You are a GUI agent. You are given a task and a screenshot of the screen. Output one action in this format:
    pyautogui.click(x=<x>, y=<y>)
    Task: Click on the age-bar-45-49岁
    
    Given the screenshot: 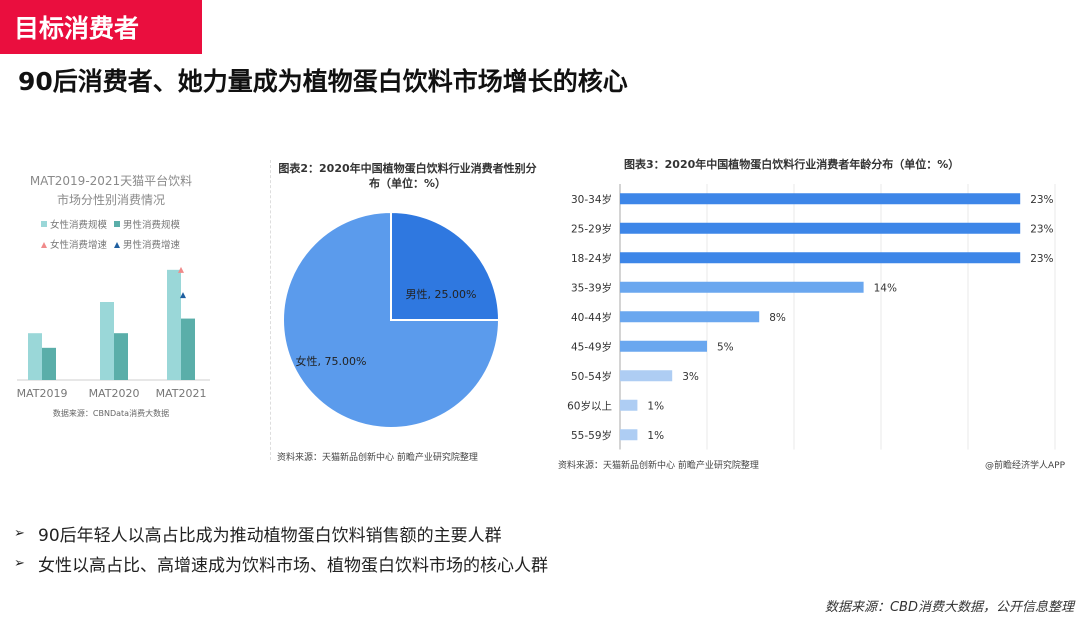 What is the action you would take?
    pyautogui.click(x=663, y=346)
    